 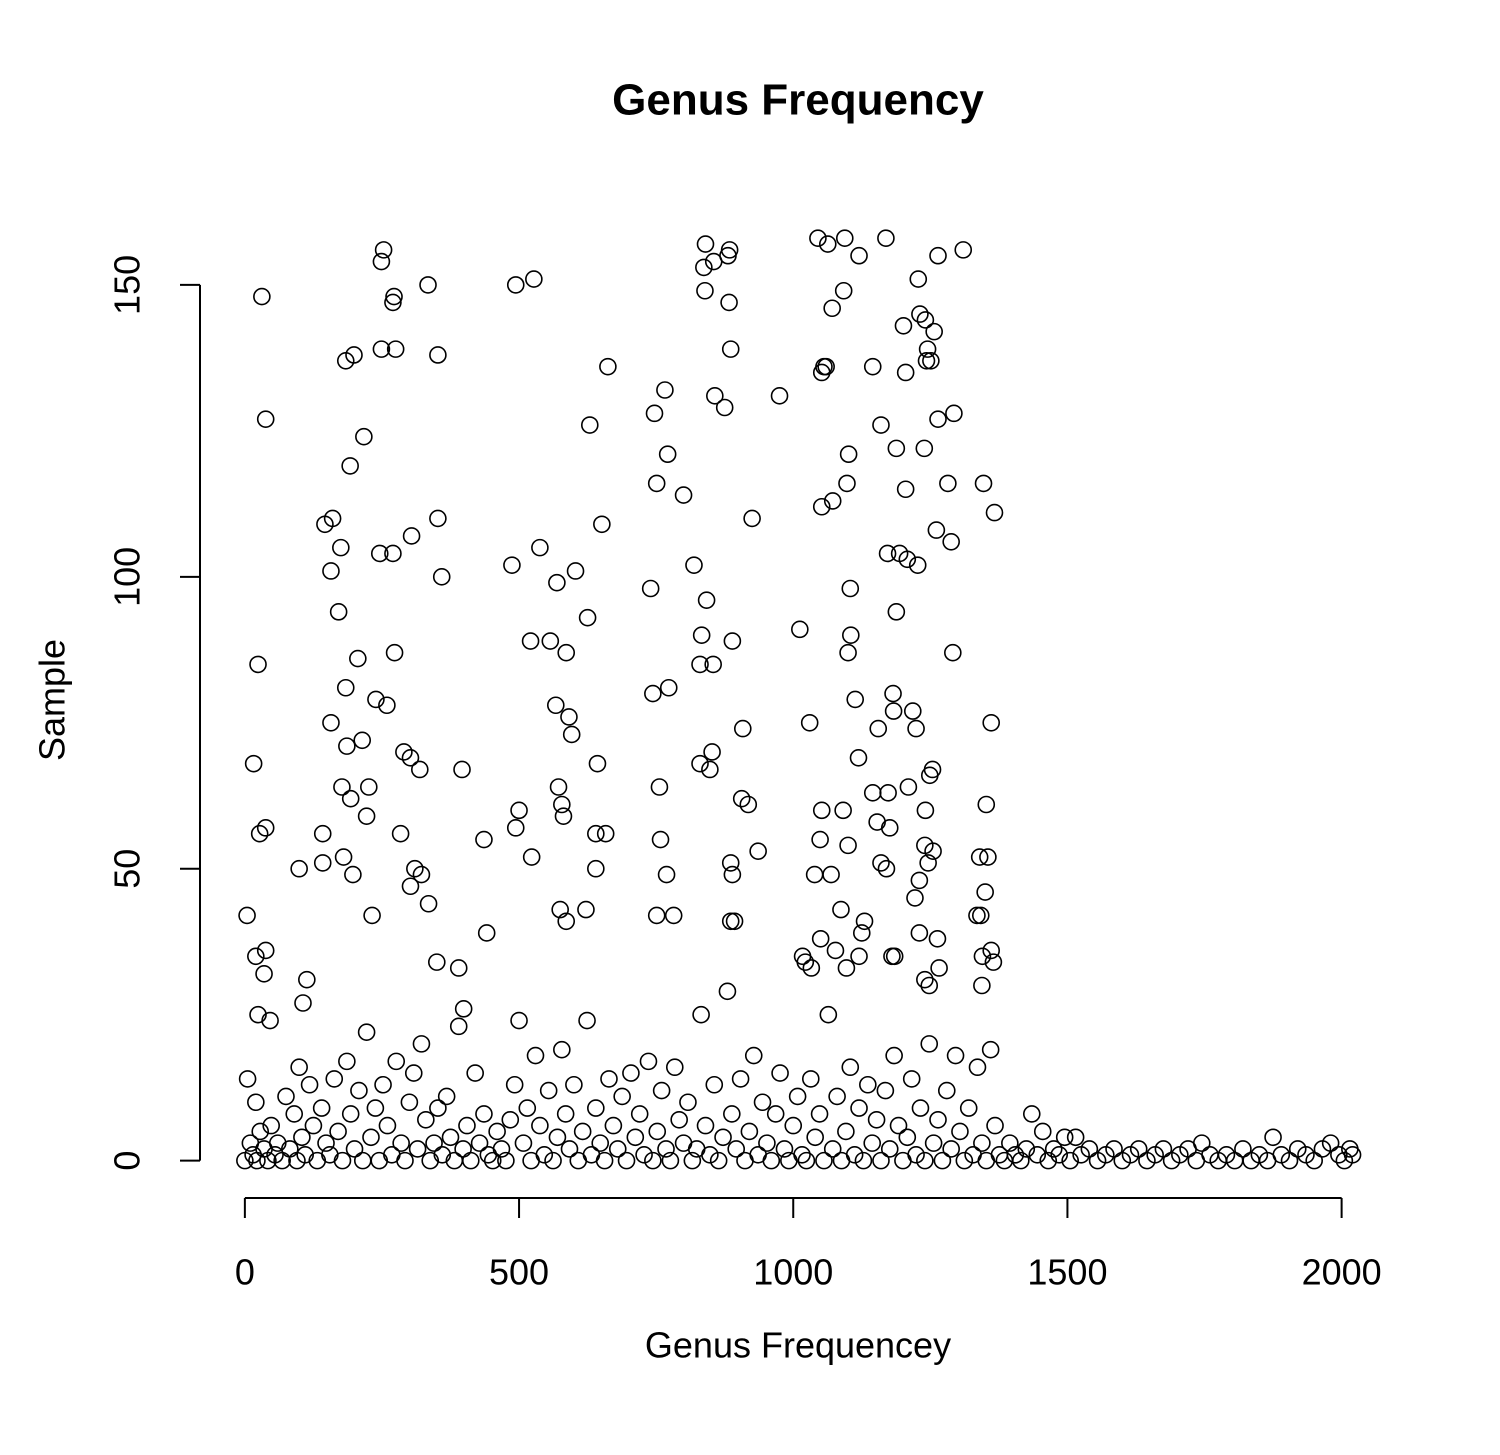 I want to click on y-tick-label: 50, so click(x=127, y=869).